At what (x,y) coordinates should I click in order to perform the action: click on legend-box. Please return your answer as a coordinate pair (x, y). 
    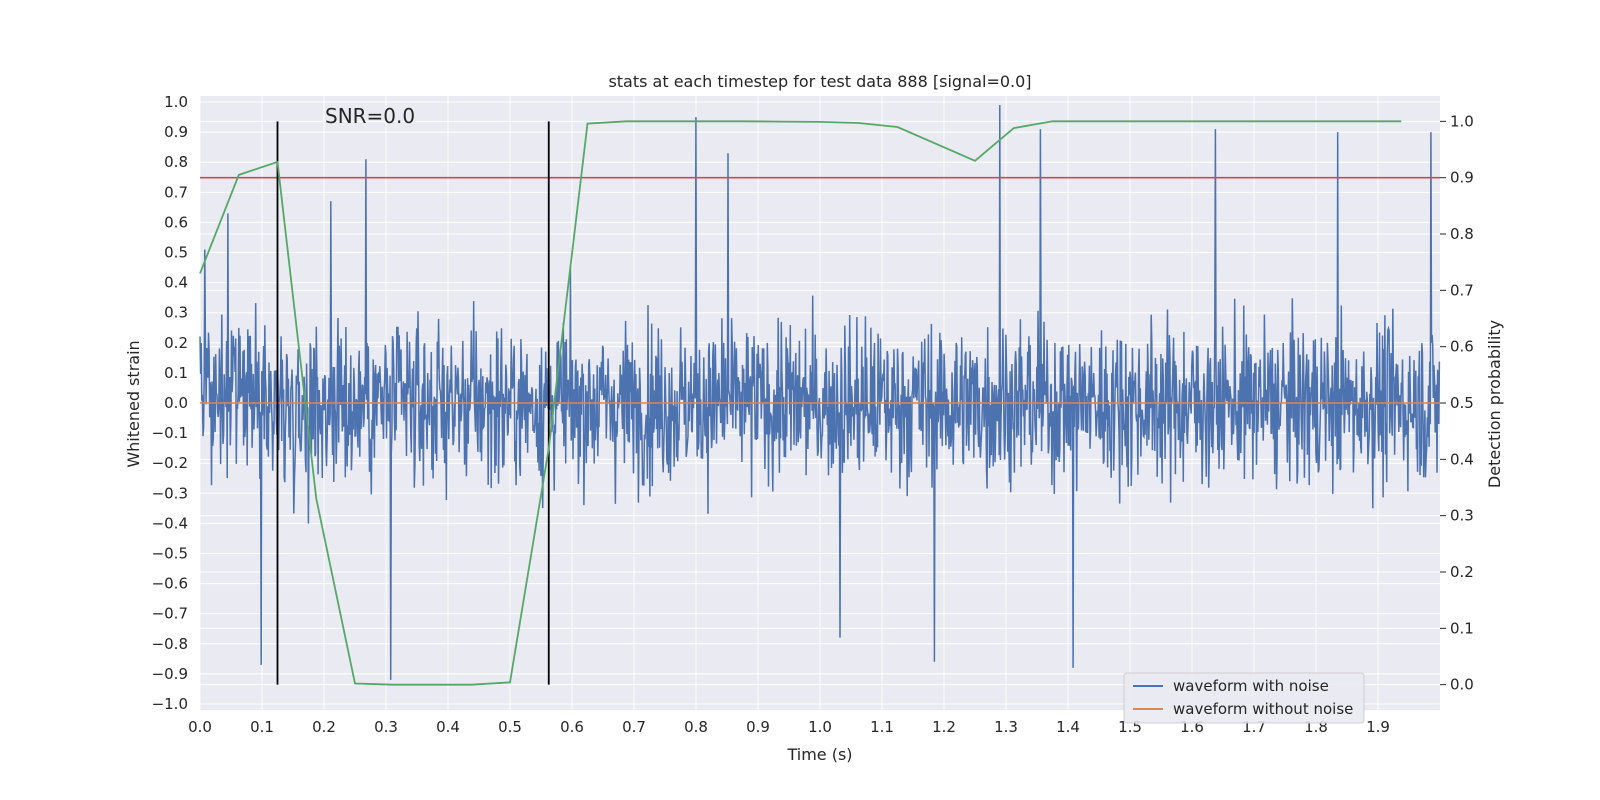
    Looking at the image, I should click on (1244, 698).